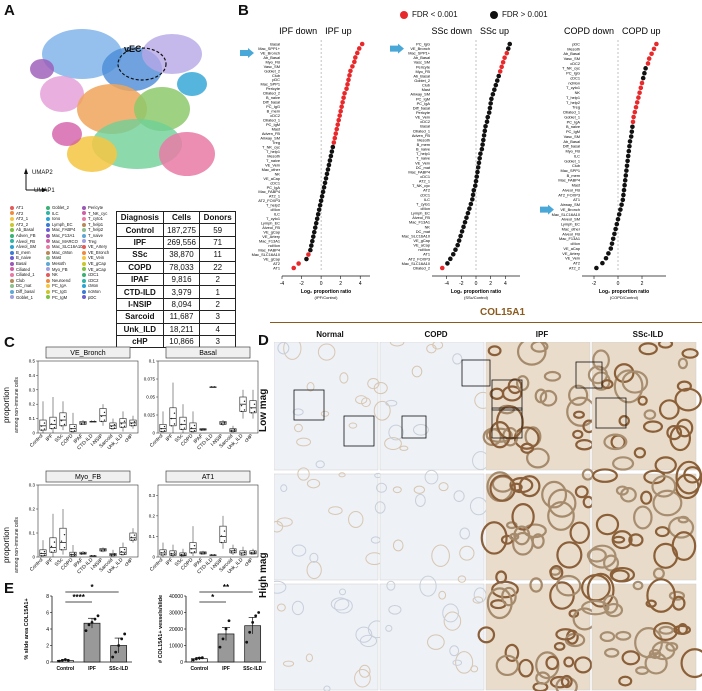 Image resolution: width=702 pixels, height=691 pixels. What do you see at coordinates (64, 292) in the screenshot?
I see `legend-item: PC_IgG` at bounding box center [64, 292].